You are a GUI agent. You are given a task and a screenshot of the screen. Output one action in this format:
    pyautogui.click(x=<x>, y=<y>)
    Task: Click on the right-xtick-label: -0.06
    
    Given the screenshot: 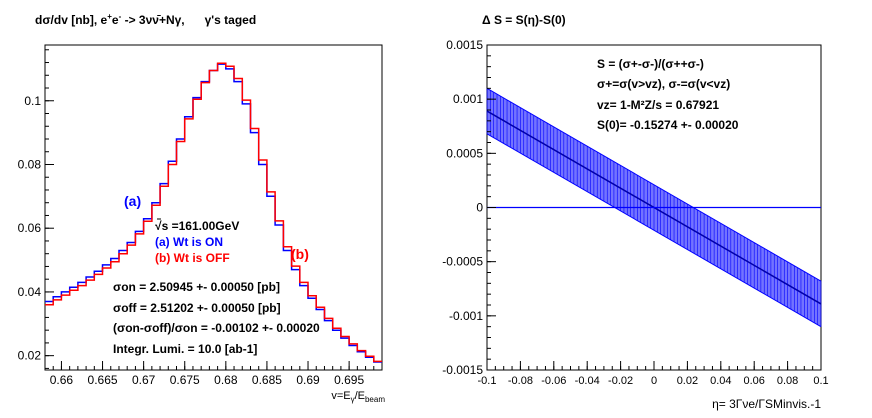 What is the action you would take?
    pyautogui.click(x=553, y=381)
    